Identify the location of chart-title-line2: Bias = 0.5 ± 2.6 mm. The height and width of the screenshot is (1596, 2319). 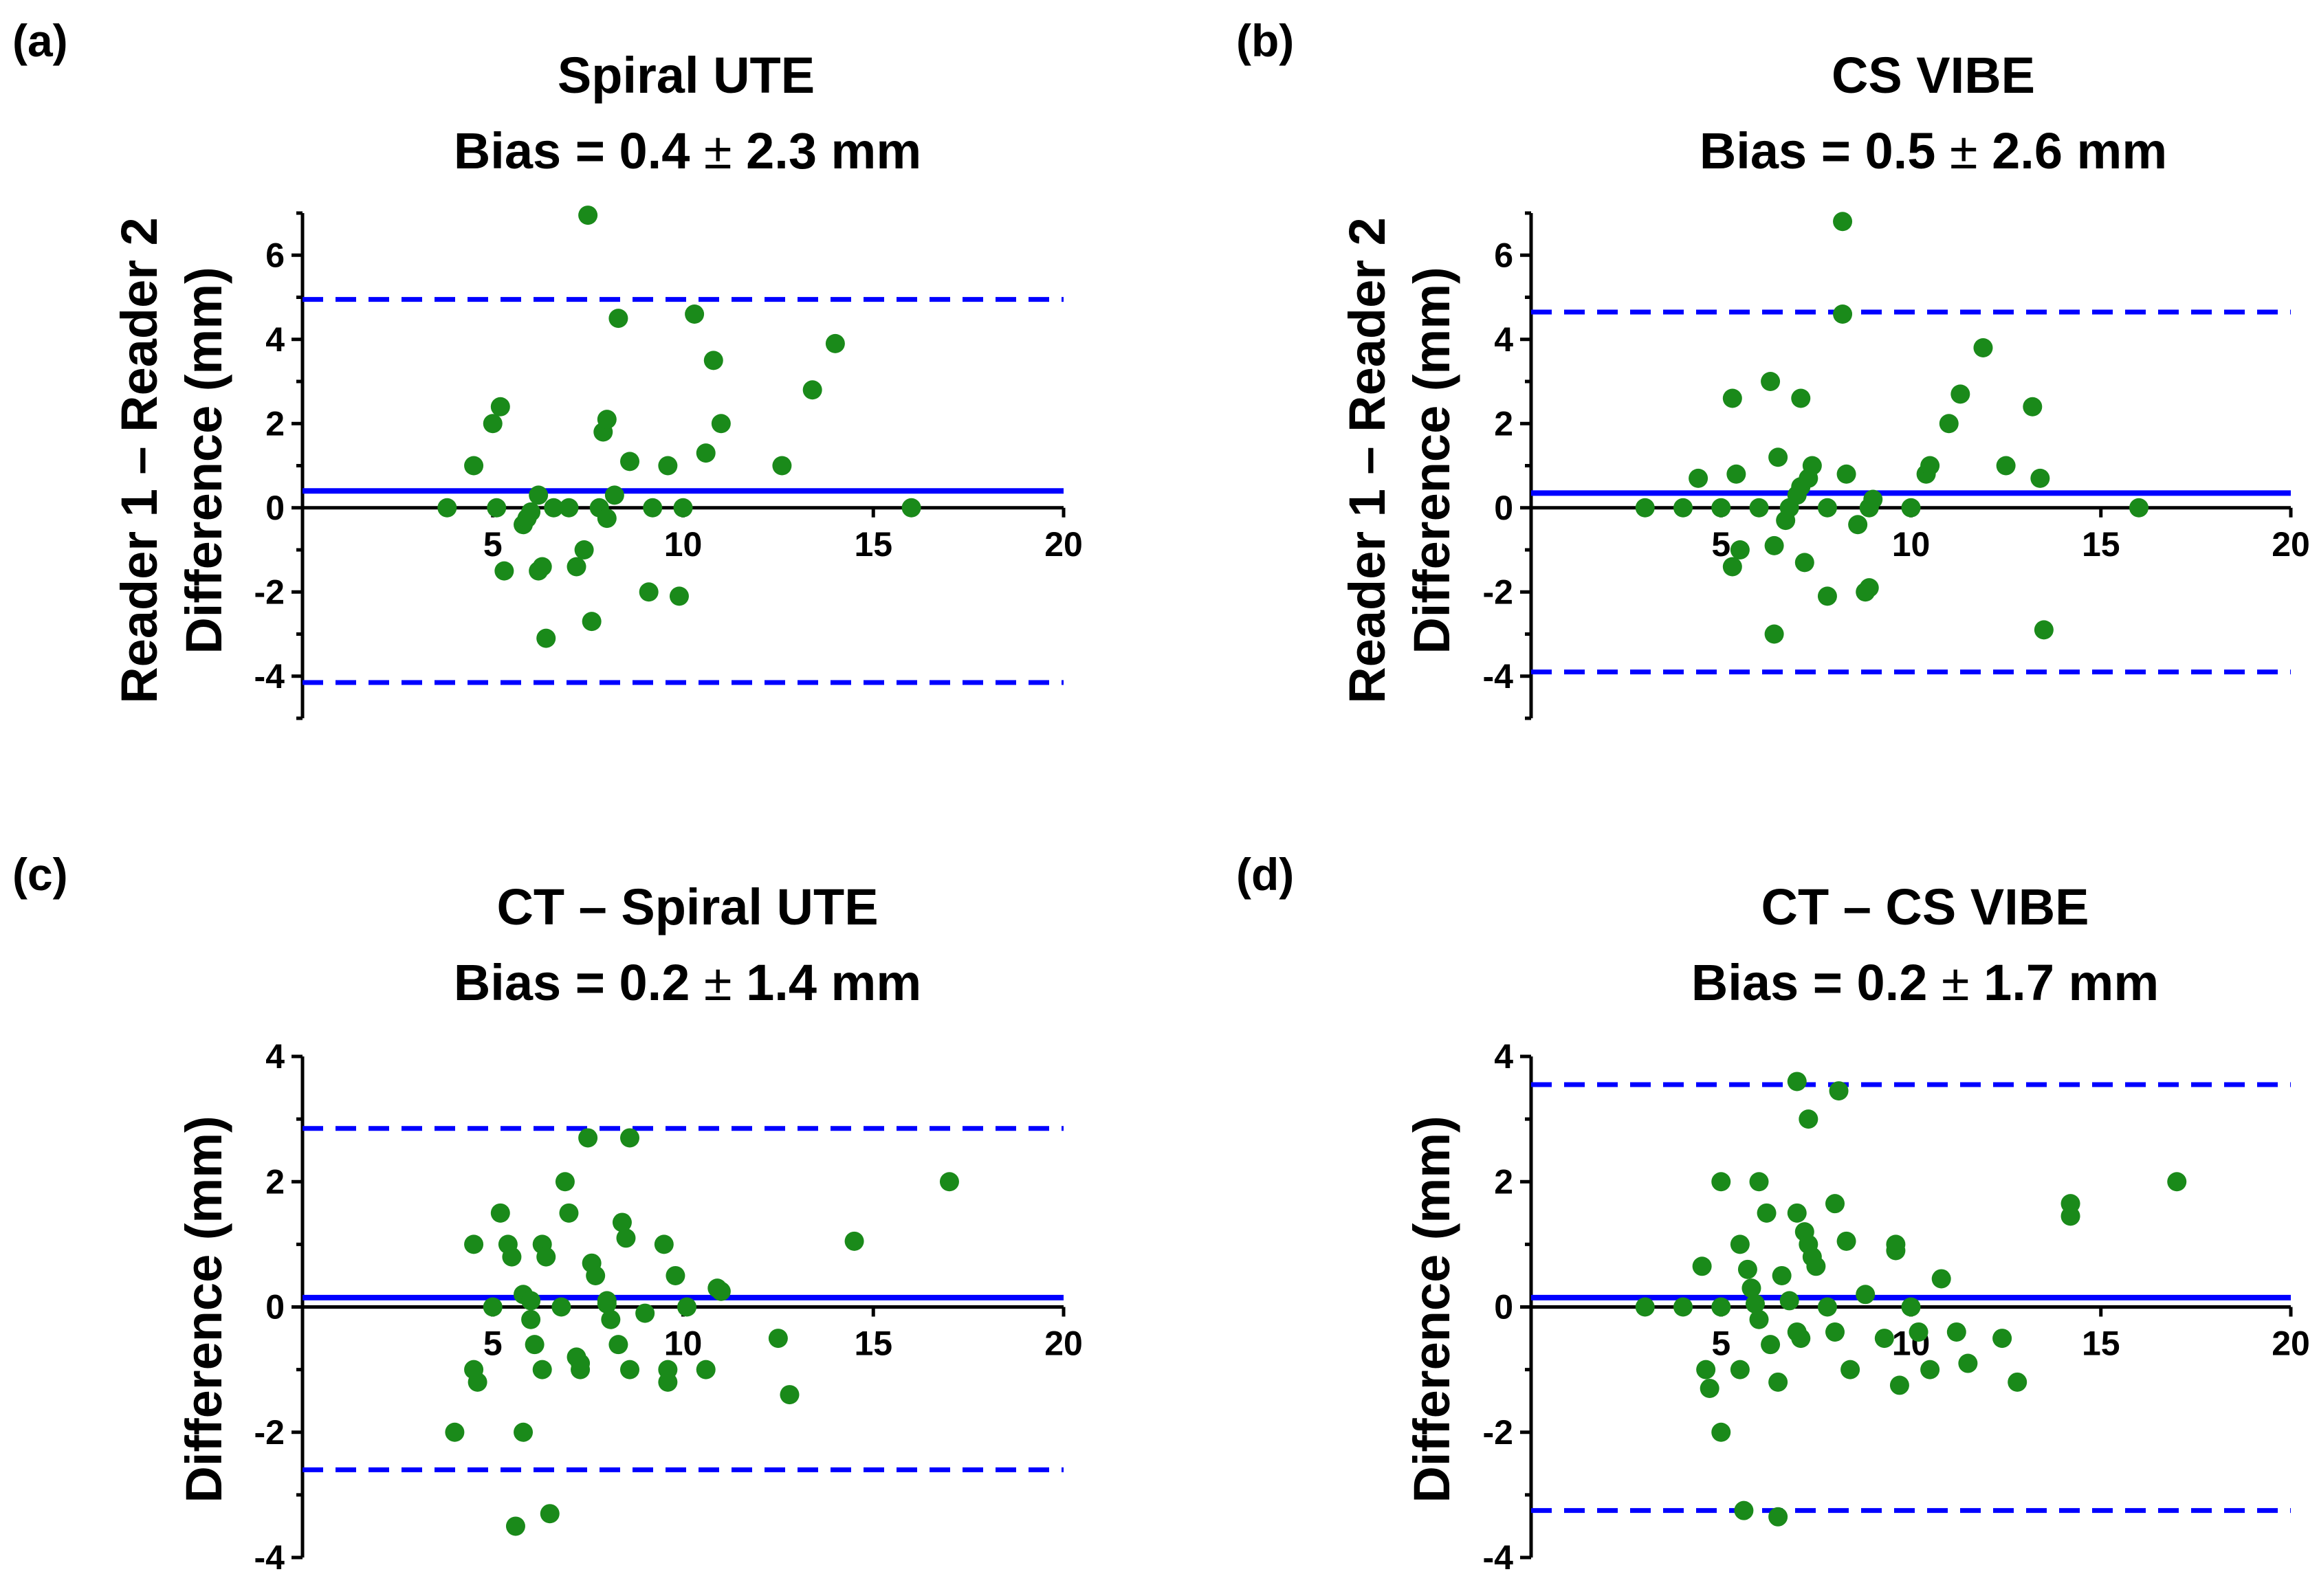
(1933, 150).